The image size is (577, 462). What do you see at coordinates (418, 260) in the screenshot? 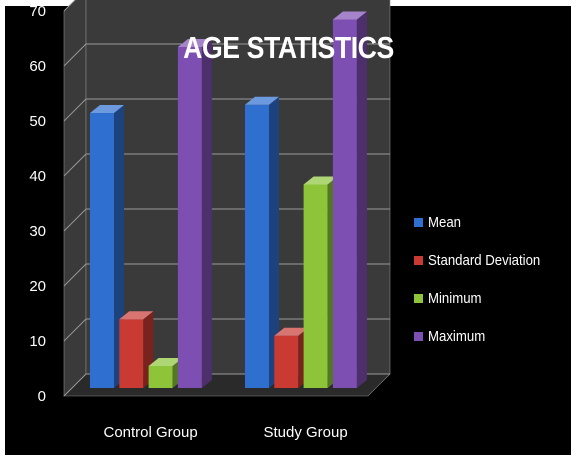
I see `legend-swatch-standard-deviation` at bounding box center [418, 260].